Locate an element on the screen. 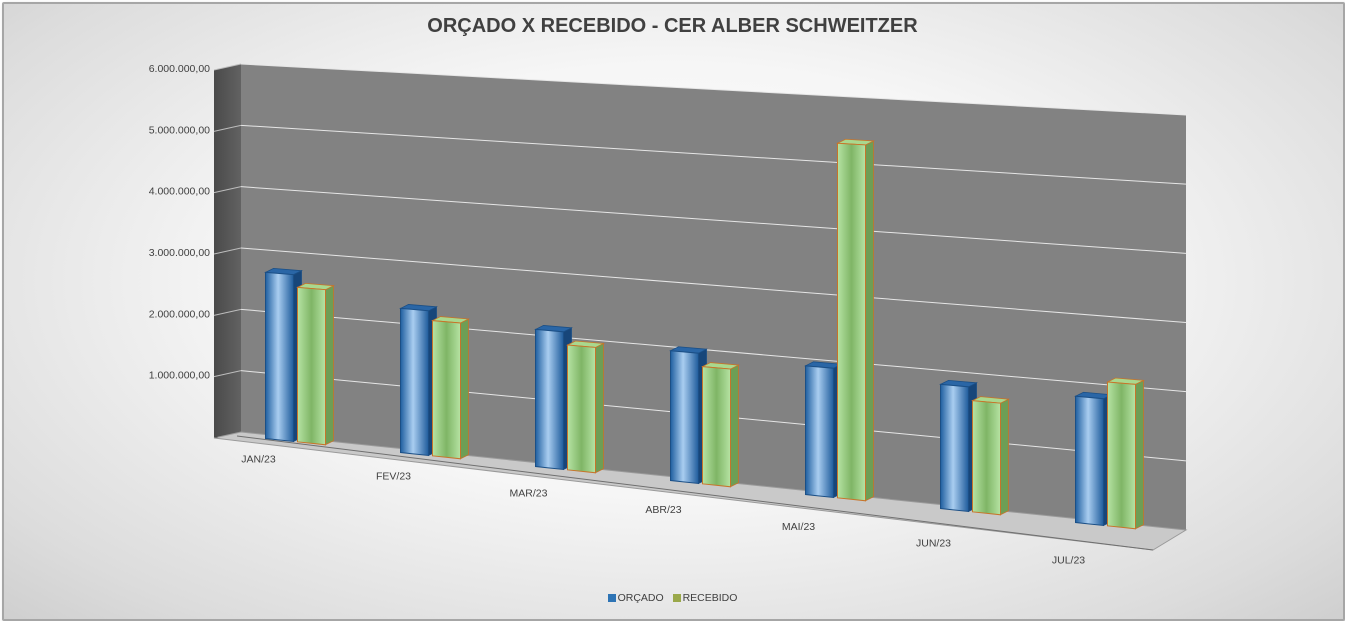 The image size is (1345, 621). x-category-label: MAR/23 is located at coordinates (529, 493).